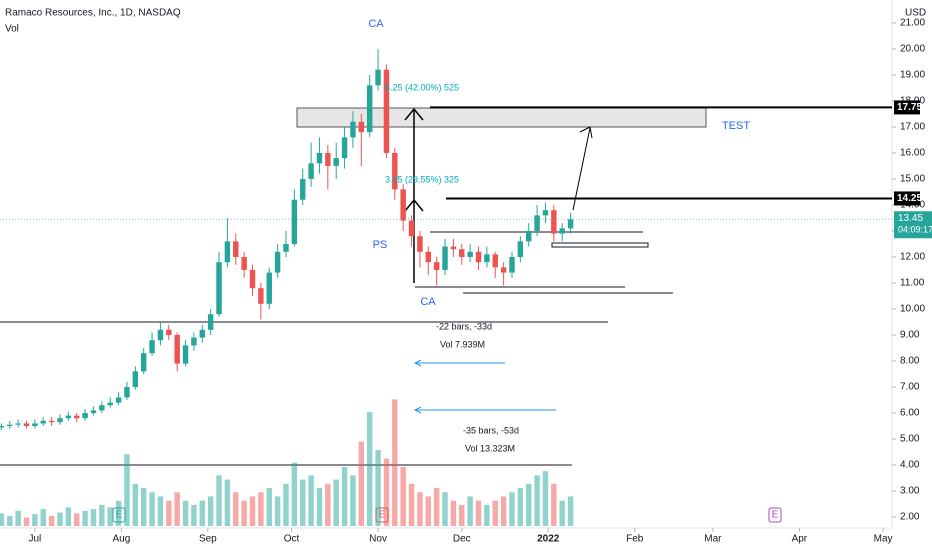  I want to click on currency: USD, so click(915, 13).